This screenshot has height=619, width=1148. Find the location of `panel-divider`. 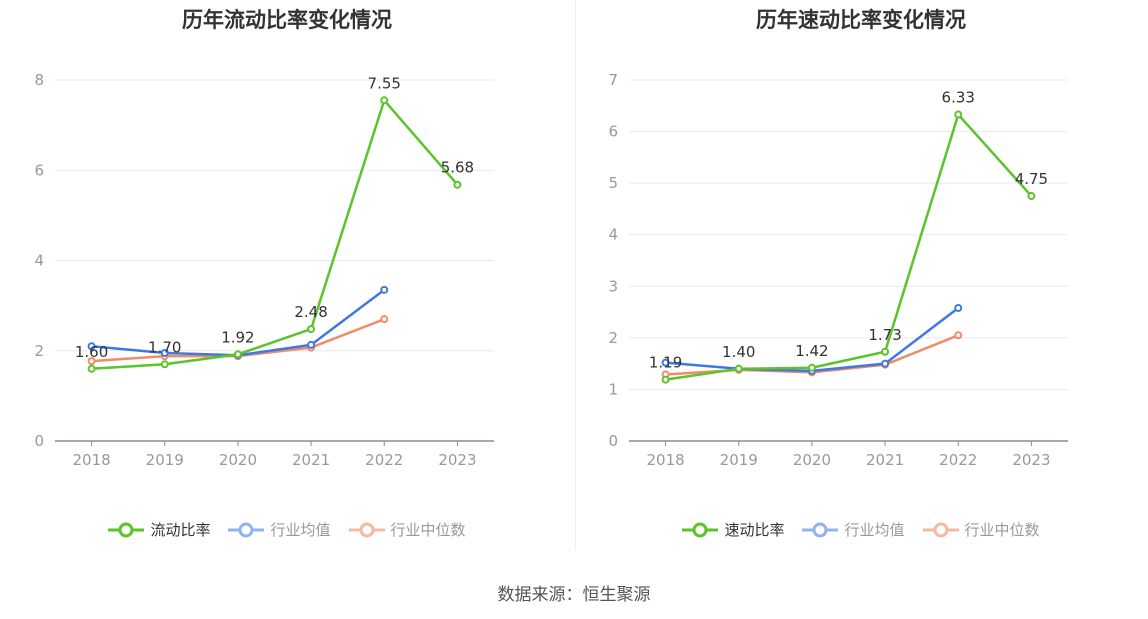

panel-divider is located at coordinates (575, 275).